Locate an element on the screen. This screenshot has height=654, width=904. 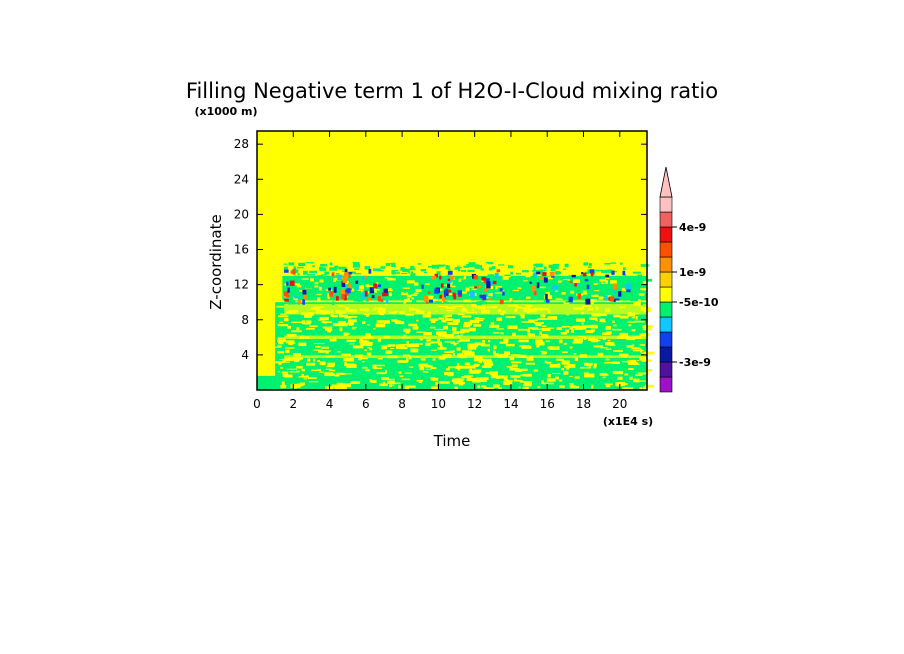
colorbar-segment is located at coordinates (666, 249).